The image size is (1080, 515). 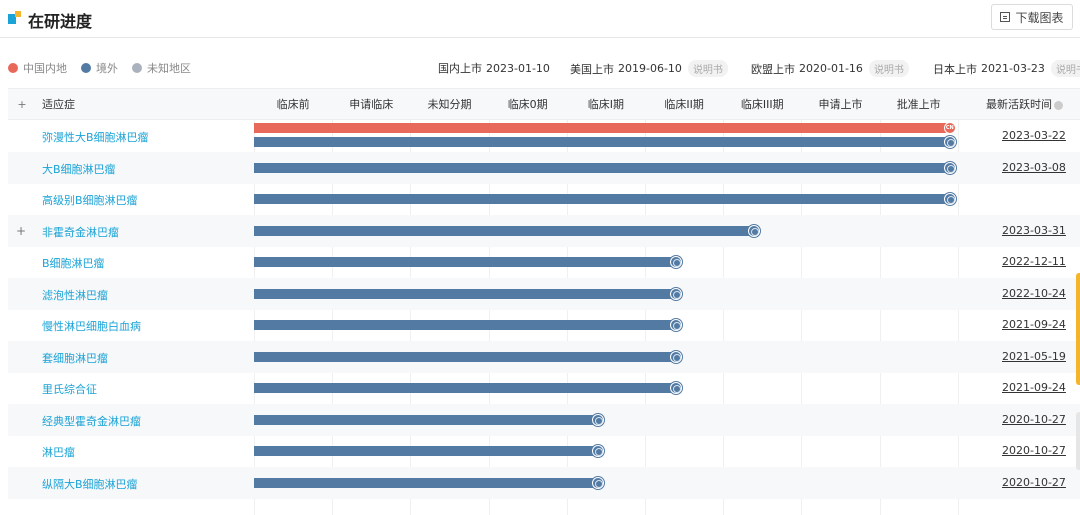 What do you see at coordinates (21, 230) in the screenshot?
I see `expand-row-button: +` at bounding box center [21, 230].